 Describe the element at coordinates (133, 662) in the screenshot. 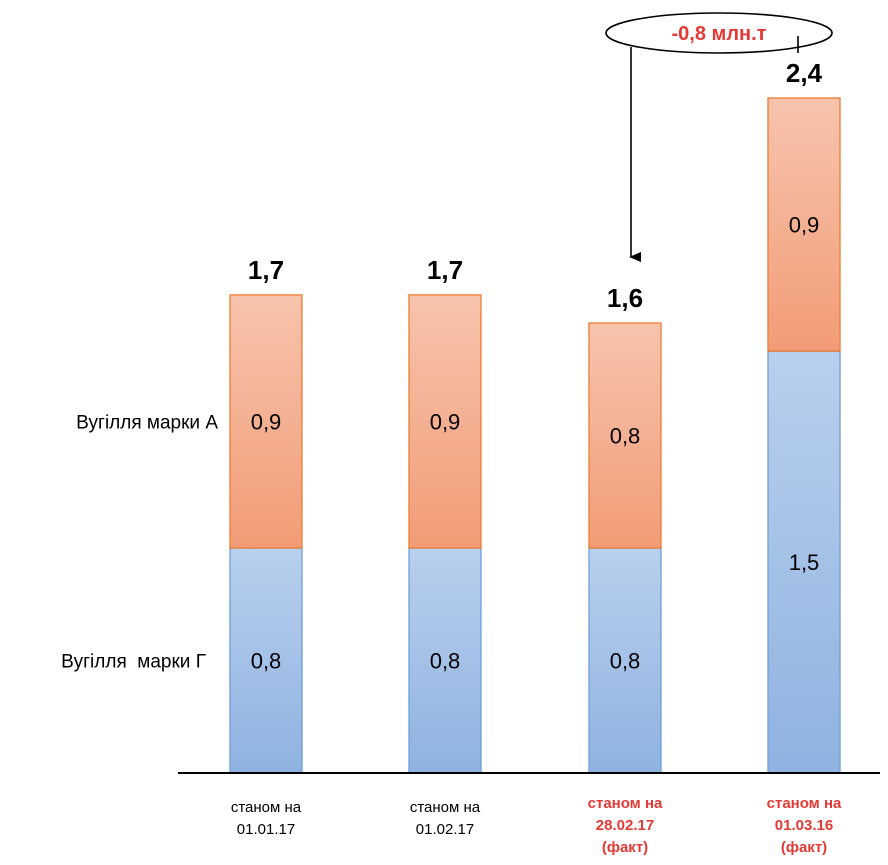

I see `series-label-g: Вугілля марки Г` at that location.